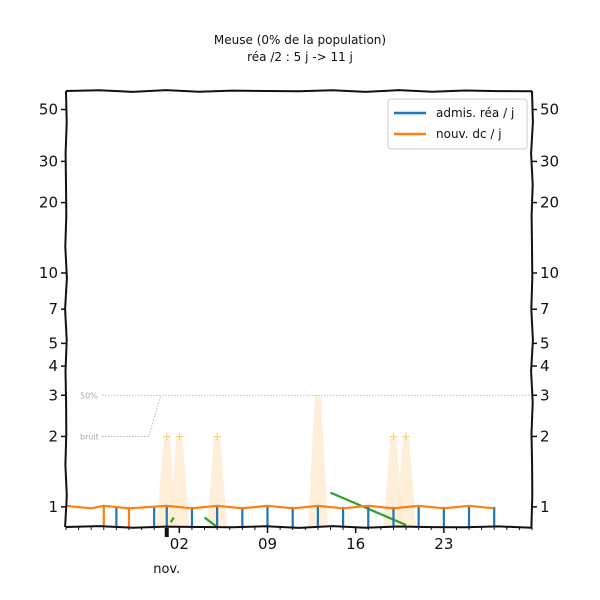  Describe the element at coordinates (89, 436) in the screenshot. I see `reference-label-bruit: bruit` at that location.